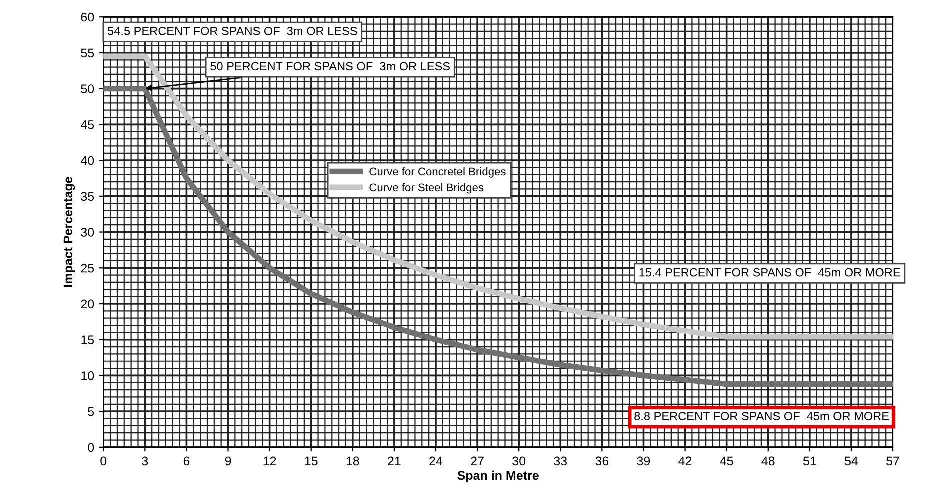  I want to click on y-tick-label: 55, so click(87, 53).